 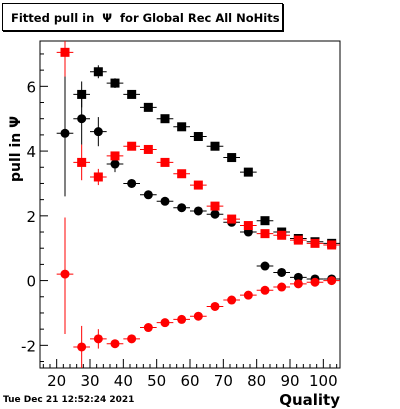 What do you see at coordinates (289, 381) in the screenshot?
I see `x-tick-label: 90` at bounding box center [289, 381].